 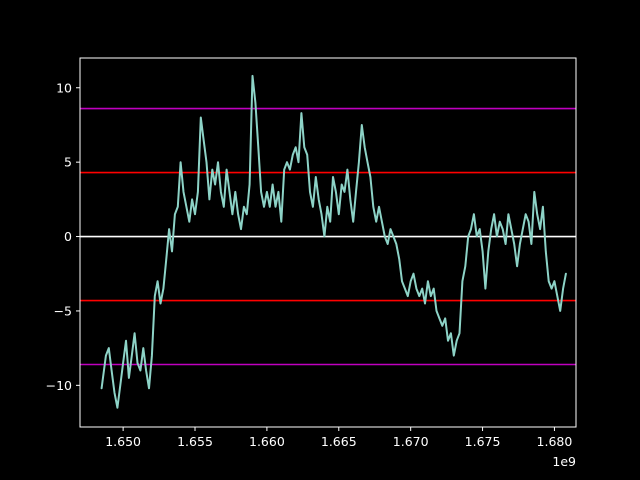 What do you see at coordinates (483, 441) in the screenshot?
I see `x-tick-label: 1.675` at bounding box center [483, 441].